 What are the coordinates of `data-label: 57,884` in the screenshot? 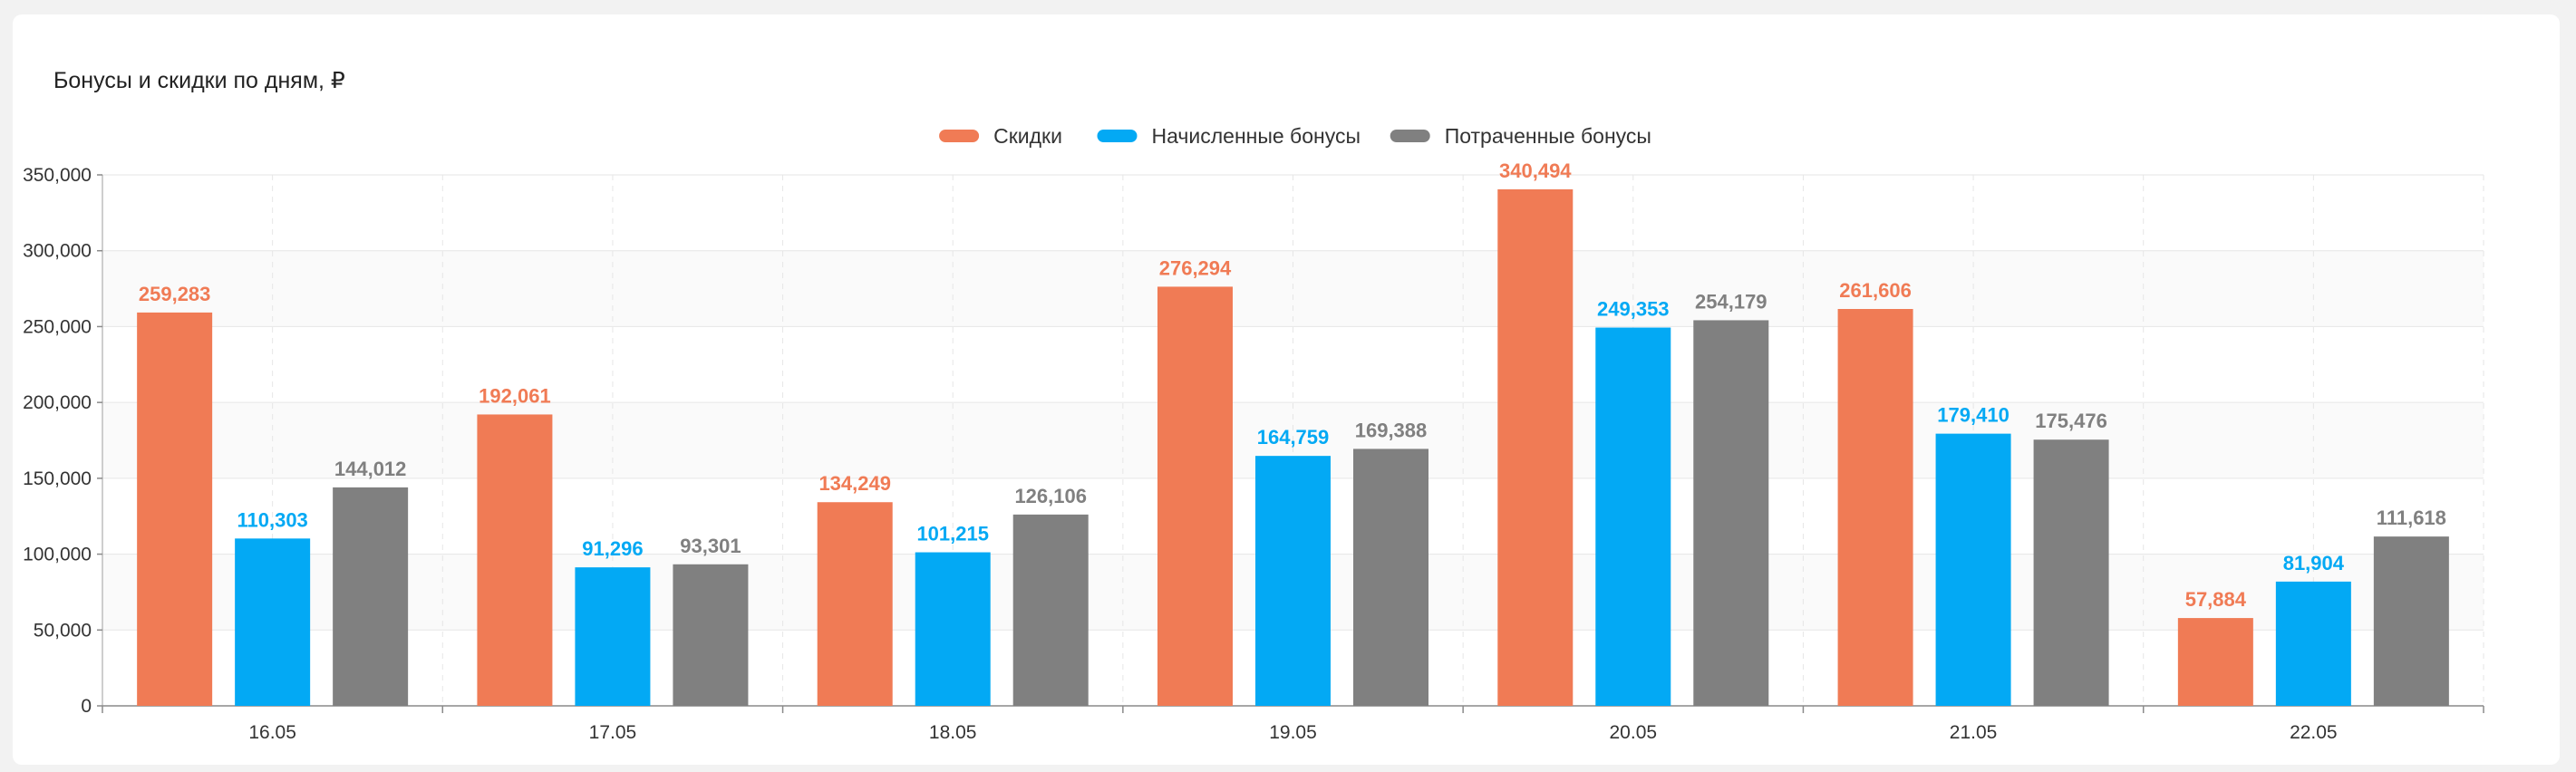 It's located at (2216, 599).